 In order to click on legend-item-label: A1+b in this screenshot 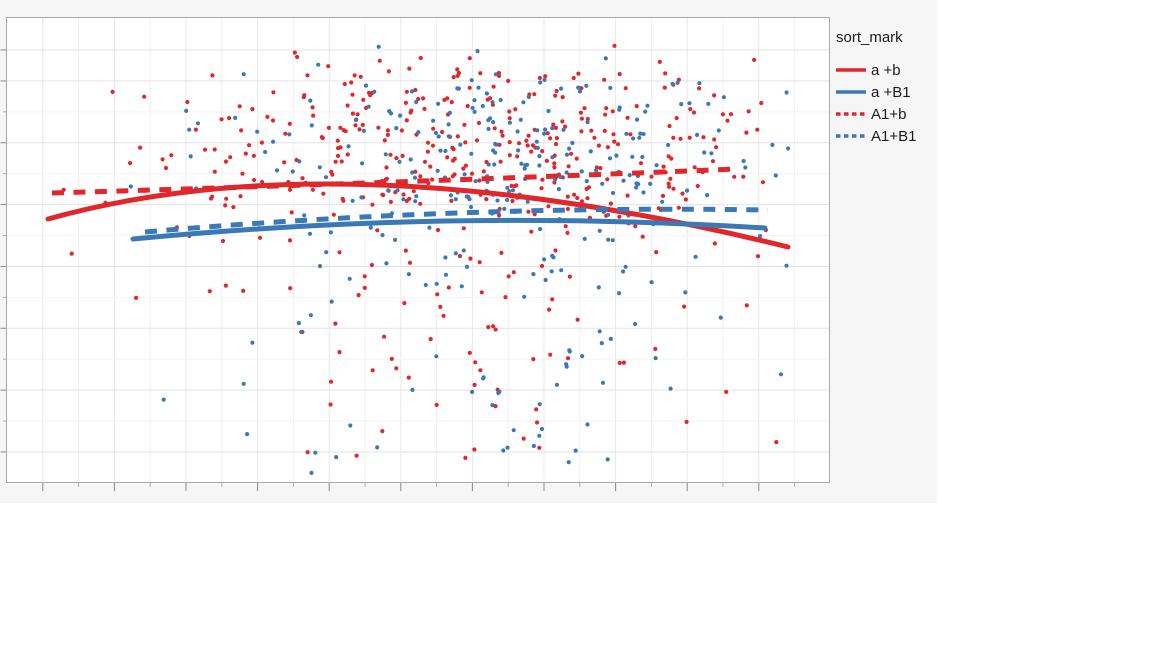, I will do `click(889, 114)`.